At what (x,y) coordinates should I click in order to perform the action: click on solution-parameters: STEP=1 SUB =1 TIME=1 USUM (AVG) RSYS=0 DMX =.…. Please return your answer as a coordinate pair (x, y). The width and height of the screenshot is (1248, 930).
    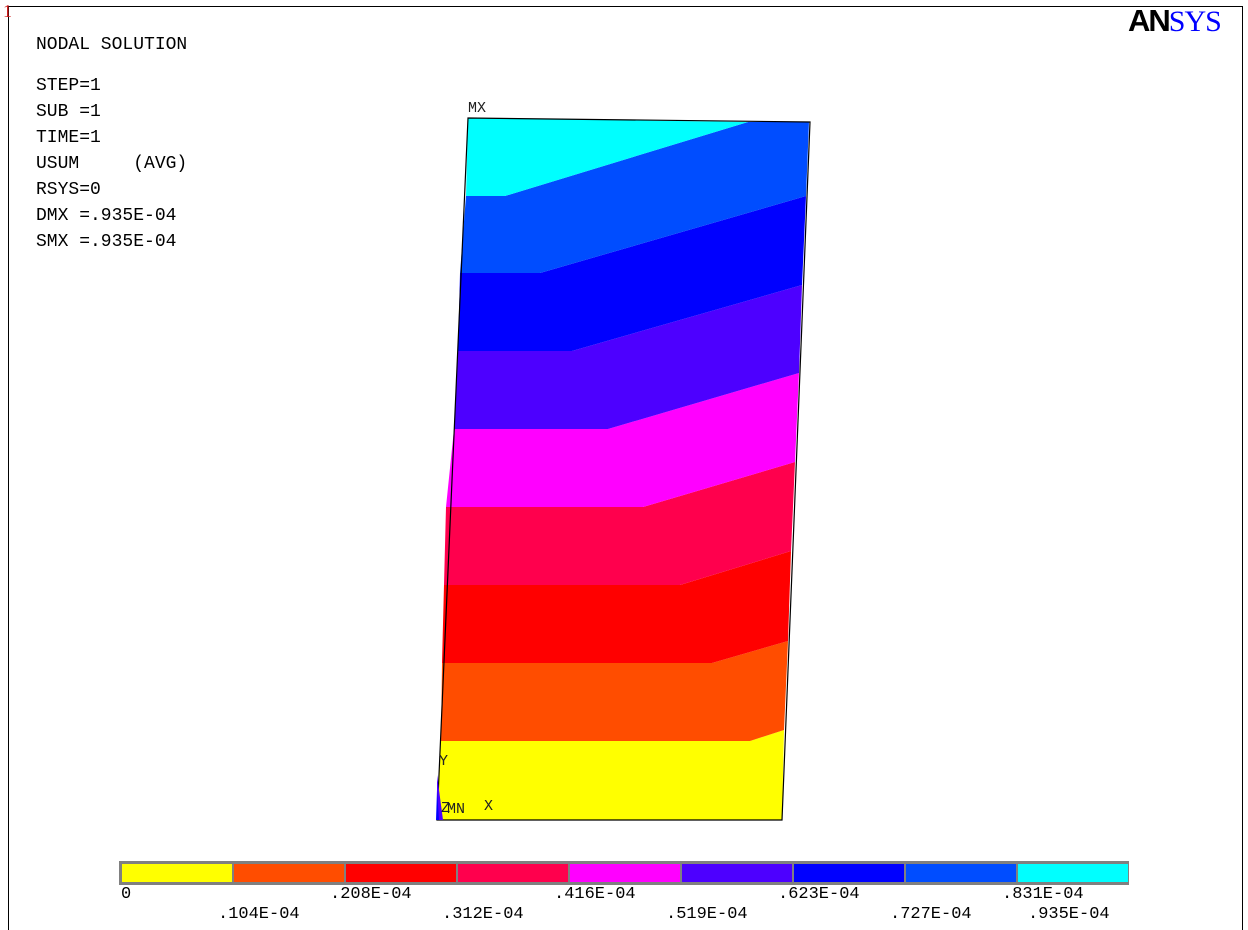
    Looking at the image, I should click on (111, 164).